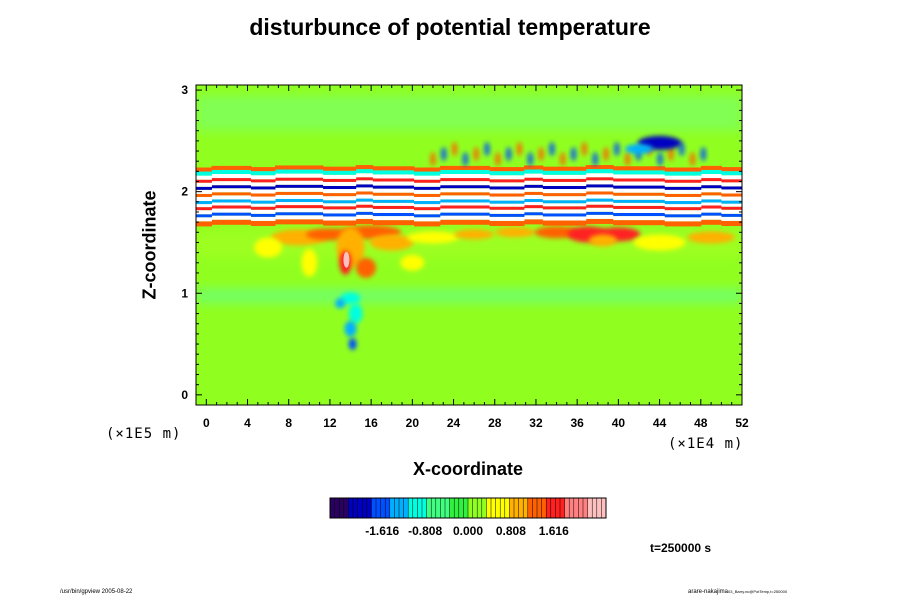 Image resolution: width=900 pixels, height=600 pixels. I want to click on x-tick-label: 44, so click(660, 423).